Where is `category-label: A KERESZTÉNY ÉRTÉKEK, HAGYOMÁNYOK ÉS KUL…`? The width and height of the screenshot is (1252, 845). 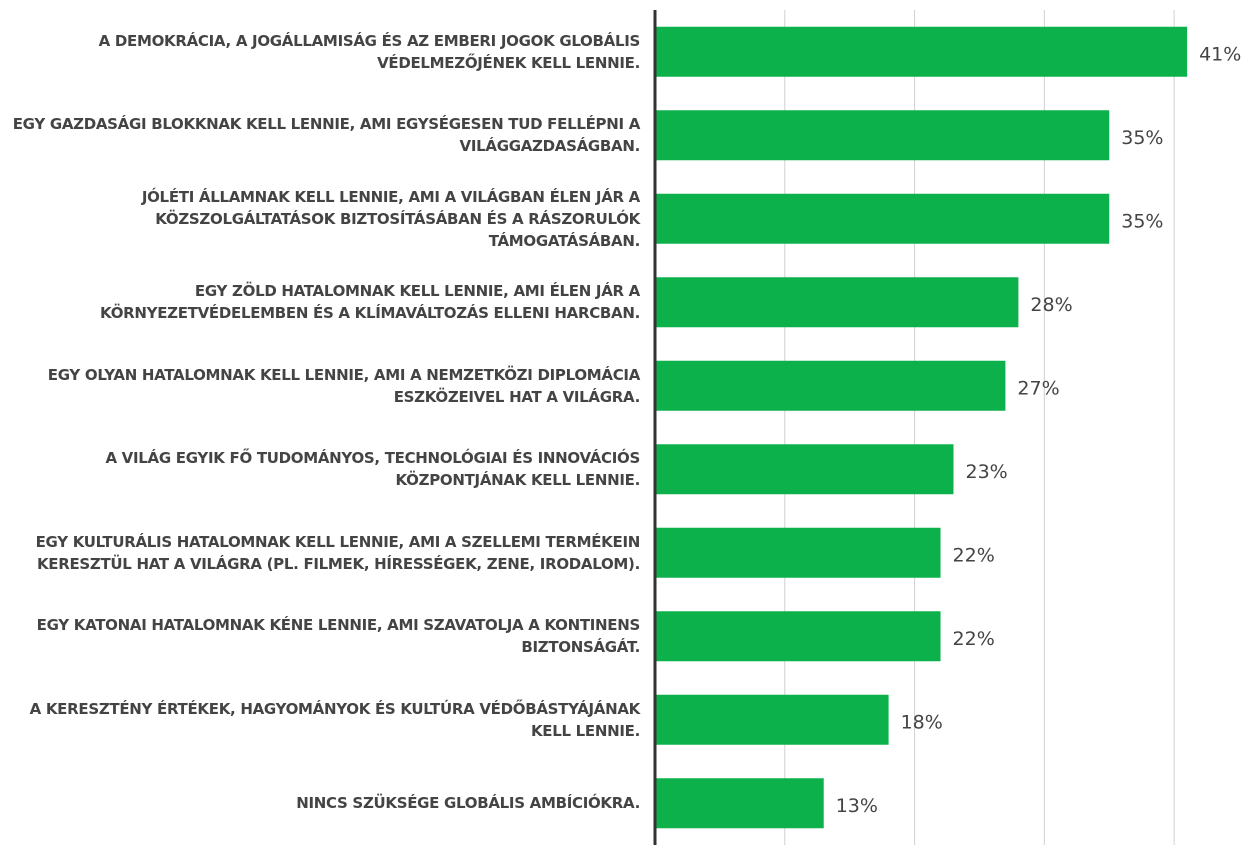 category-label: A KERESZTÉNY ÉRTÉKEK, HAGYOMÁNYOK ÉS KUL… is located at coordinates (335, 719).